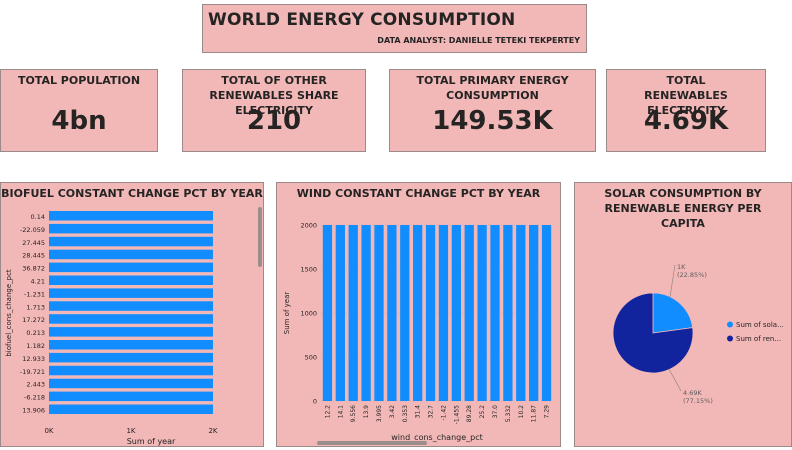 The image size is (792, 450). What do you see at coordinates (35, 333) in the screenshot?
I see `biofuel-category-label: 0.213` at bounding box center [35, 333].